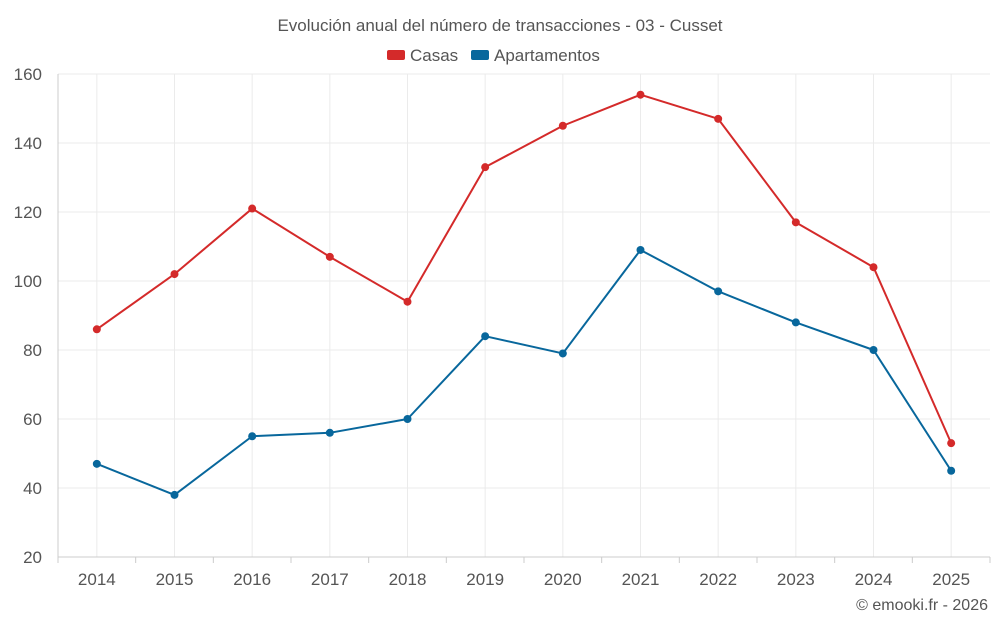 This screenshot has width=1000, height=625. What do you see at coordinates (922, 605) in the screenshot?
I see `credit-text: © emooki.fr - 2026` at bounding box center [922, 605].